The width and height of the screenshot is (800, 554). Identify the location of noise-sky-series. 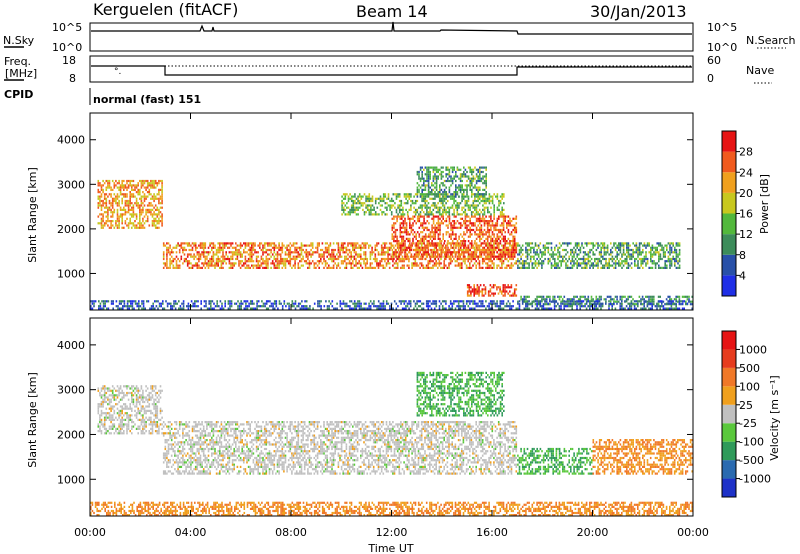
(391, 28).